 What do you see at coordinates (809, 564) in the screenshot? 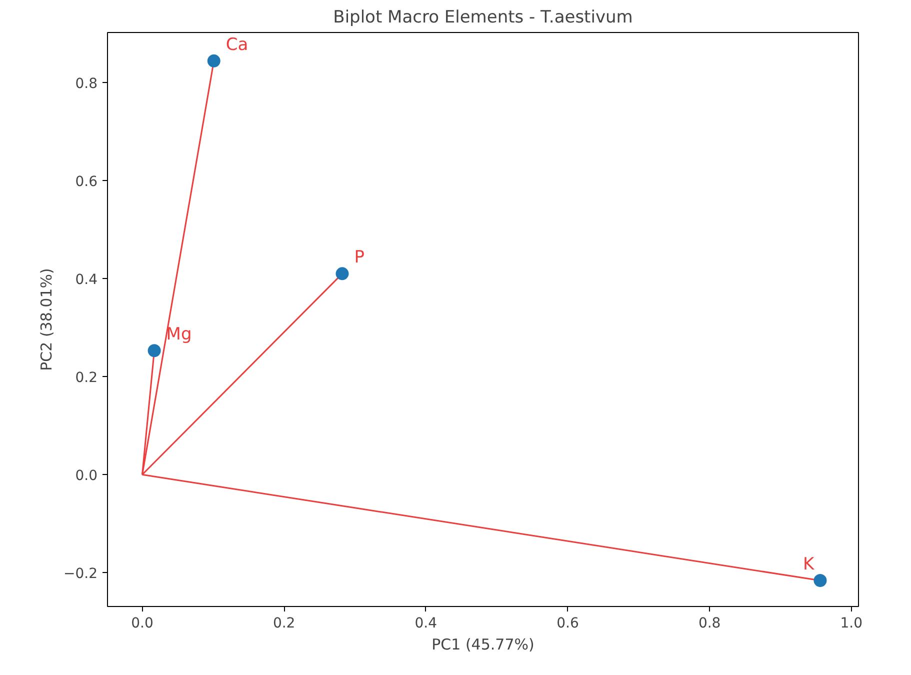
I see `annotation: K` at bounding box center [809, 564].